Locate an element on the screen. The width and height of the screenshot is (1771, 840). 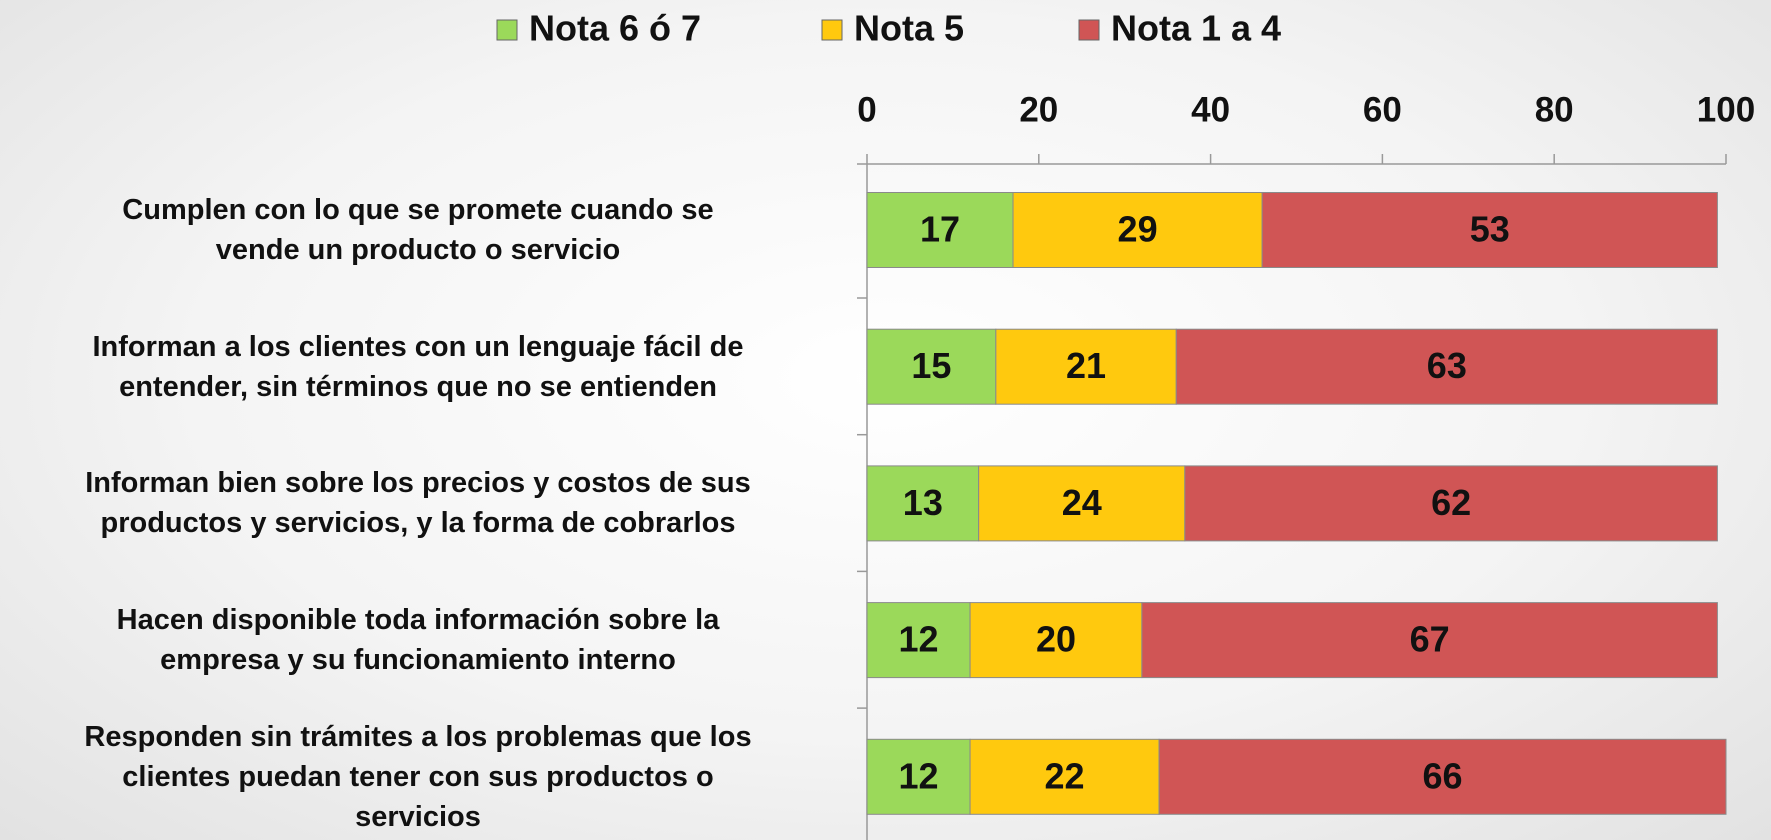
value-label: 67 is located at coordinates (1430, 639).